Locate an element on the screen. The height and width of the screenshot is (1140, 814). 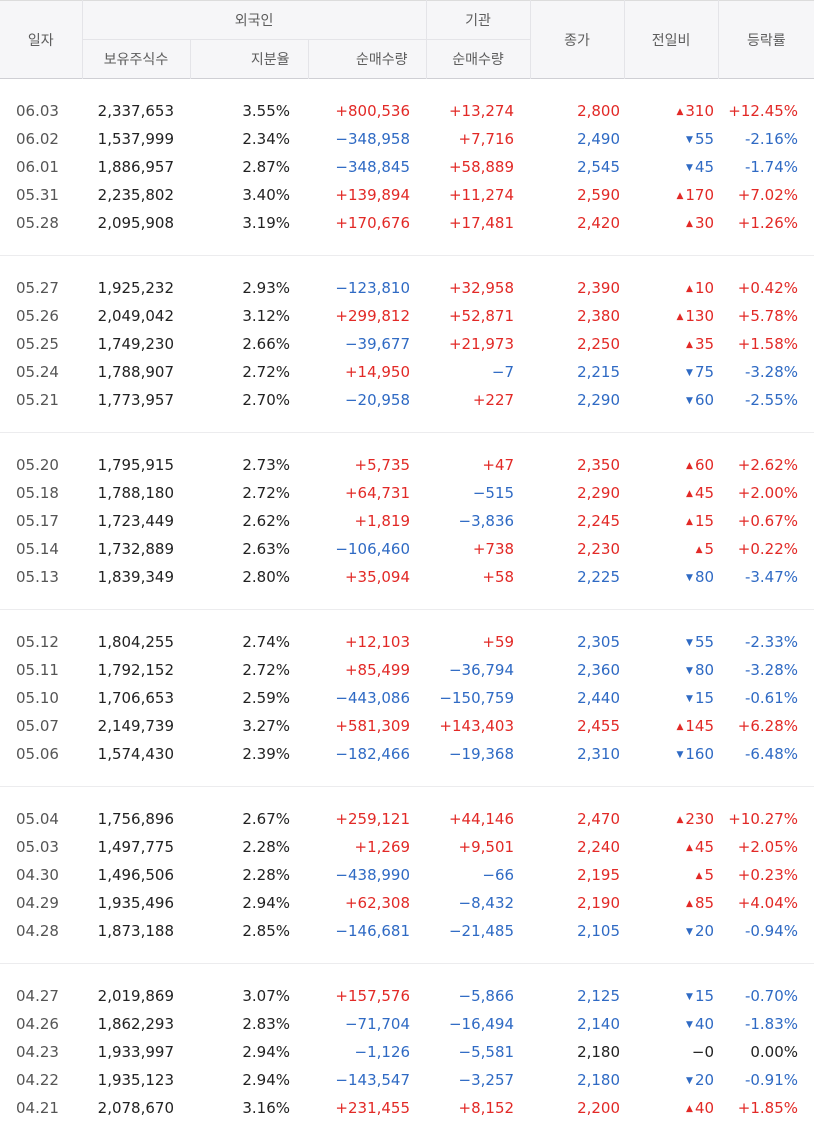
cell-foreign-net: +5,735 is located at coordinates (367, 465).